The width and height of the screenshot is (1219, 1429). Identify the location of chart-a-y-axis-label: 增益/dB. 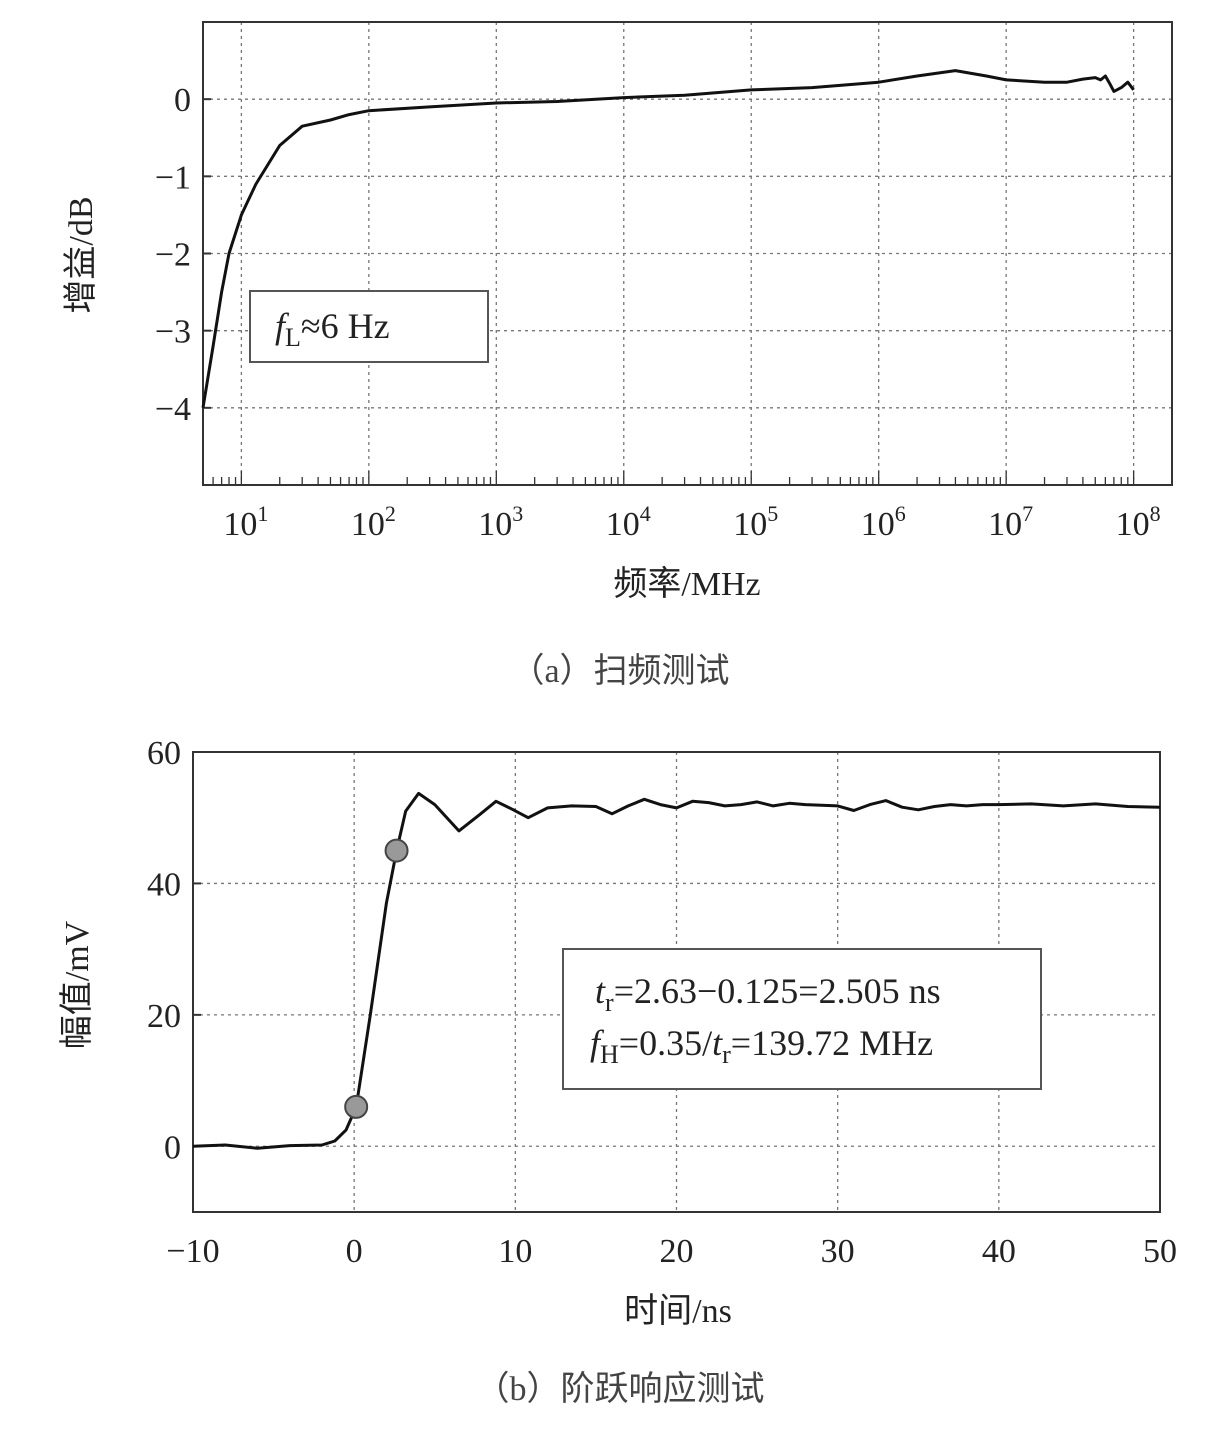
(81, 254).